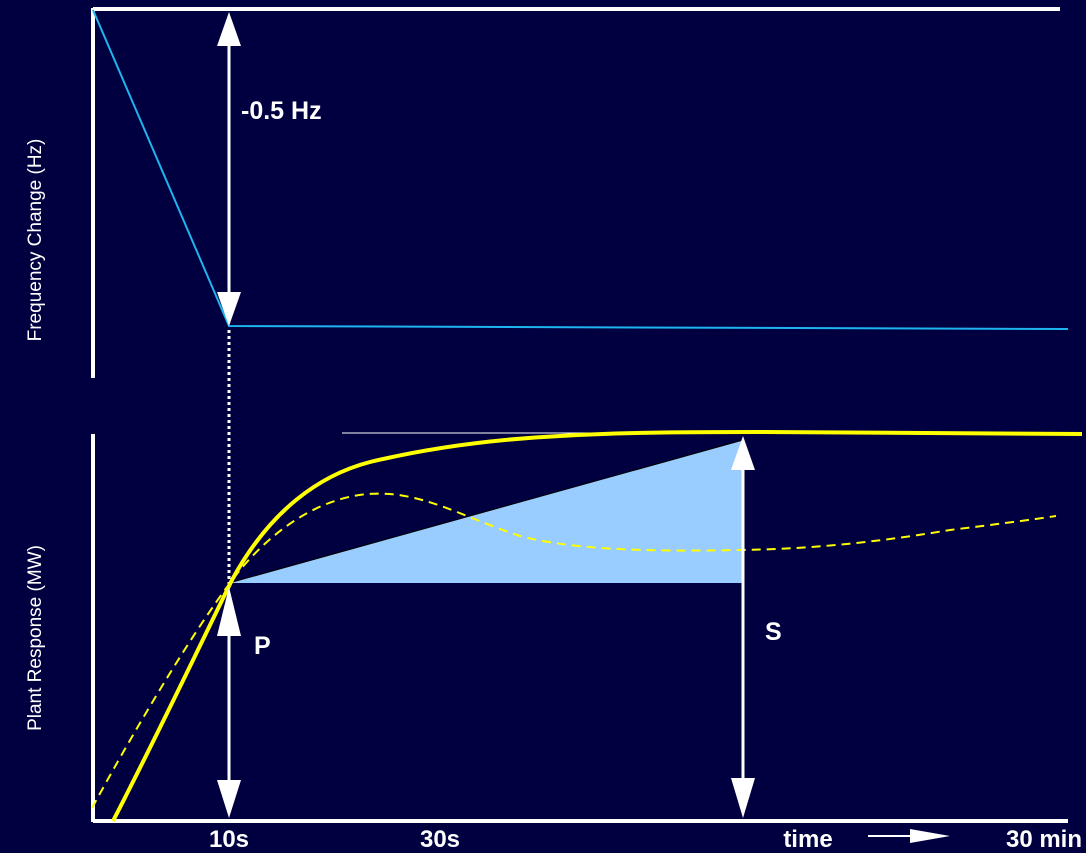  What do you see at coordinates (229, 839) in the screenshot?
I see `tick-10s: 10s` at bounding box center [229, 839].